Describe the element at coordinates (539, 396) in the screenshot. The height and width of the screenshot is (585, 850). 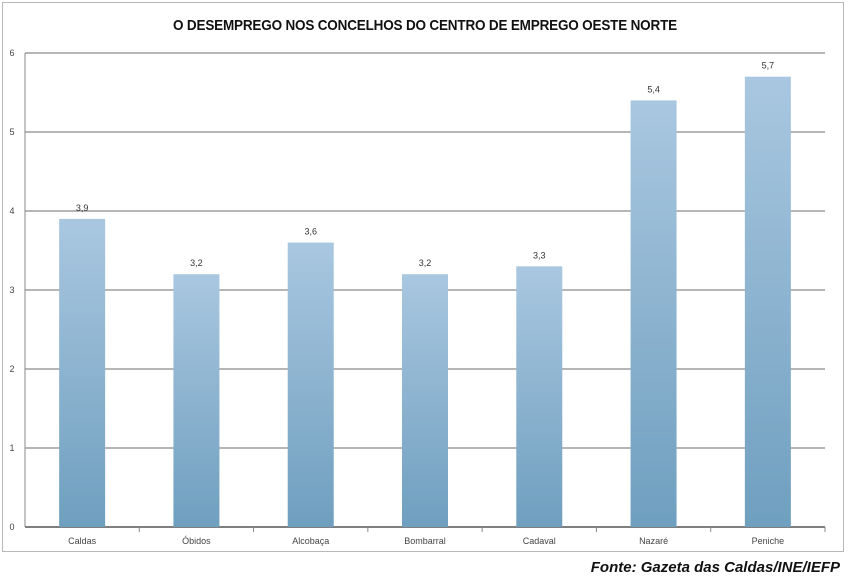
I see `bar-cadaval` at that location.